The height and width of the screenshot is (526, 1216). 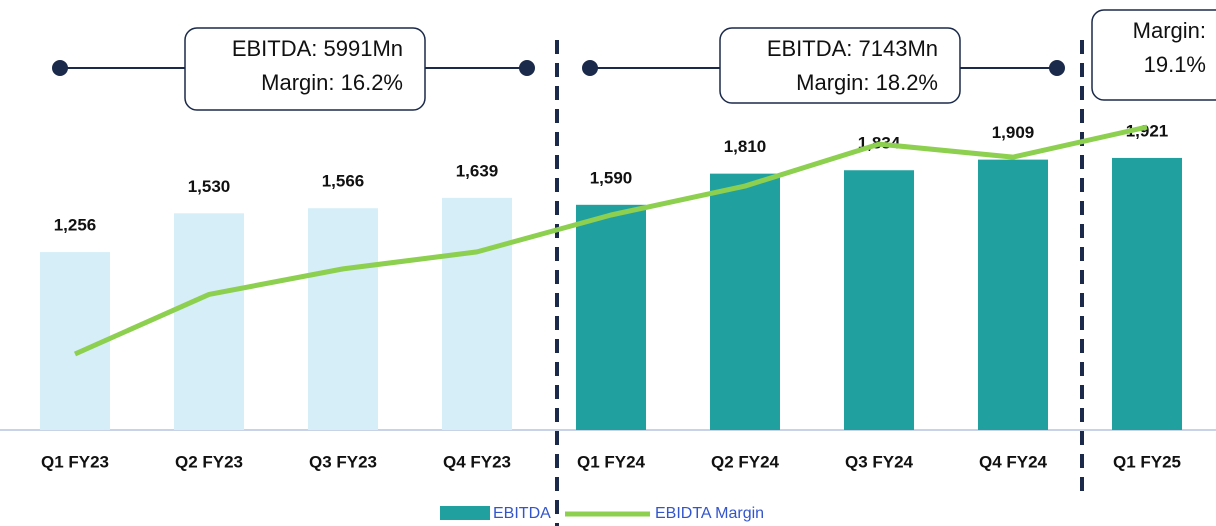 I want to click on value-label: 1,810, so click(x=745, y=146).